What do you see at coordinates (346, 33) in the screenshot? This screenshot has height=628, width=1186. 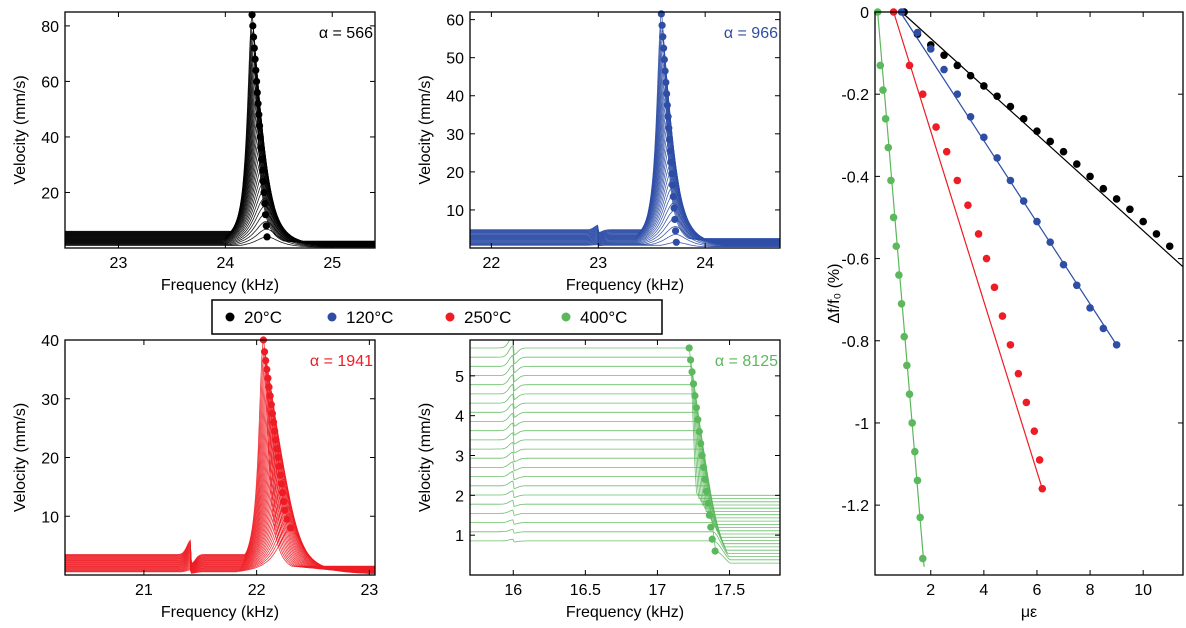 I see `alpha-annotation: α = 566` at bounding box center [346, 33].